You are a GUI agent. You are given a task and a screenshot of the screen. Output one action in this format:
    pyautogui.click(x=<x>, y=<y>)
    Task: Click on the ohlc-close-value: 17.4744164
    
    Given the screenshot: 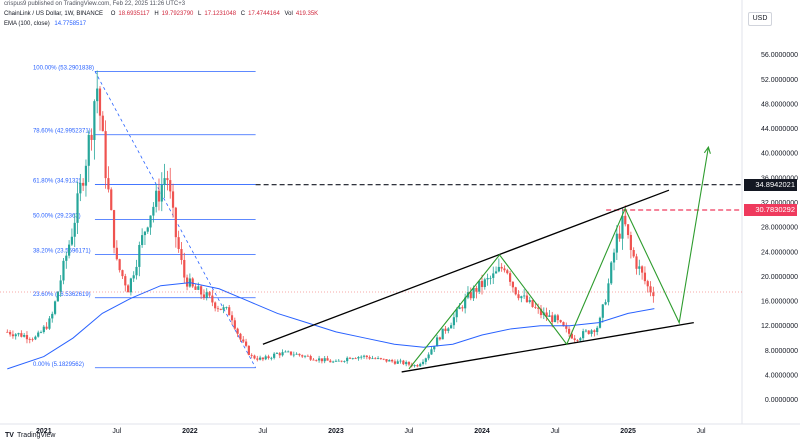 What is the action you would take?
    pyautogui.click(x=264, y=14)
    